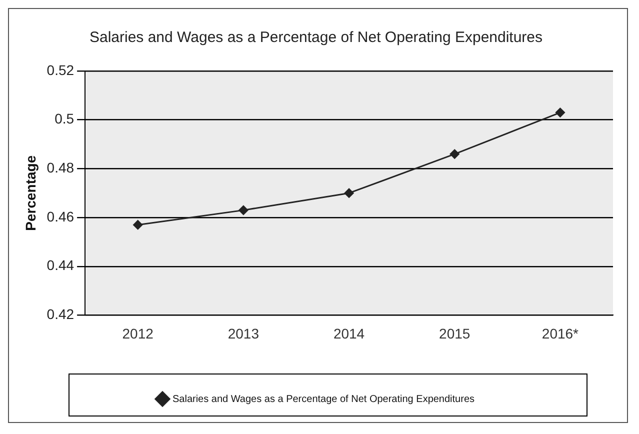 The image size is (639, 434). Describe the element at coordinates (316, 37) in the screenshot. I see `chart-title: Salaries and Wages as a Percentage of Net Operating Expenditures` at that location.